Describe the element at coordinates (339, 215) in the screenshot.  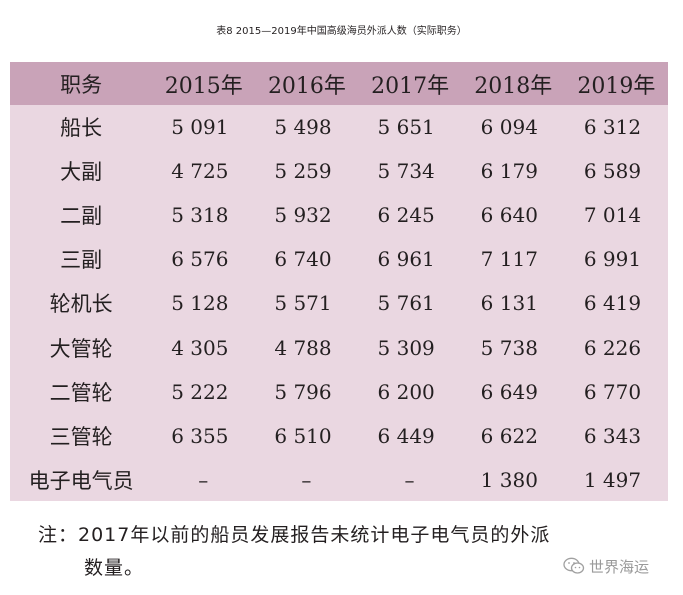
I see `table-row: 二副 5 318 5 932 6 245 6 640 7 014` at that location.